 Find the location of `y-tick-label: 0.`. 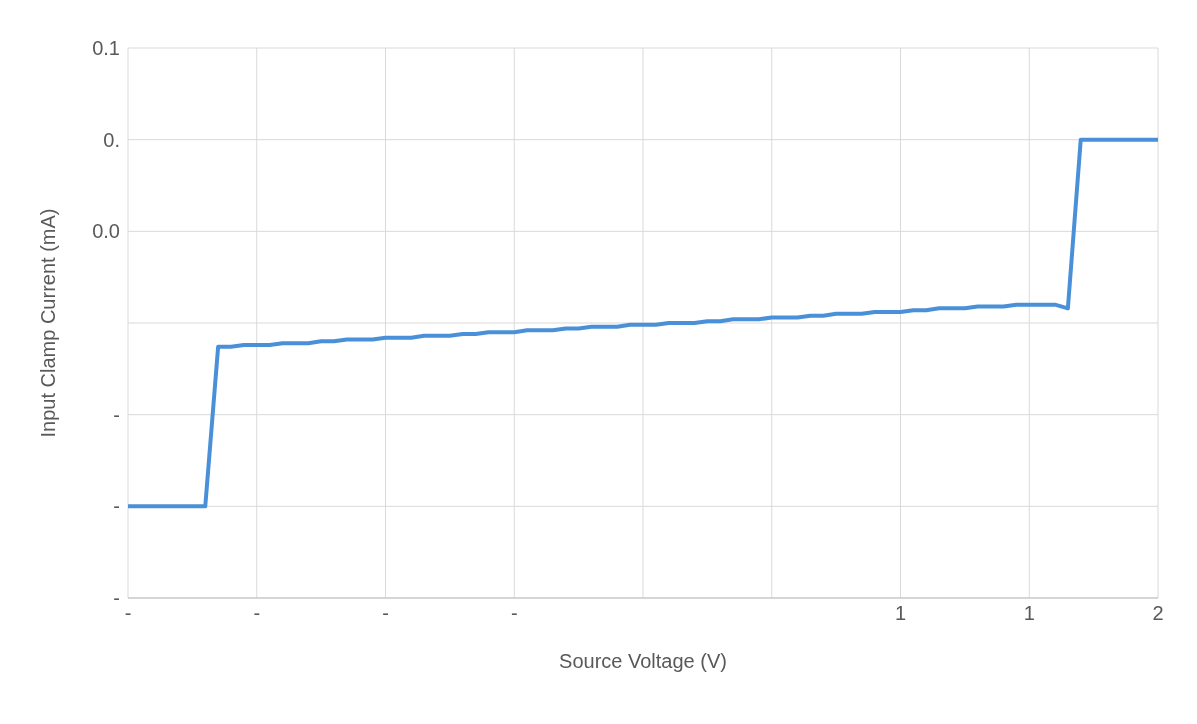

y-tick-label: 0. is located at coordinates (111, 139).